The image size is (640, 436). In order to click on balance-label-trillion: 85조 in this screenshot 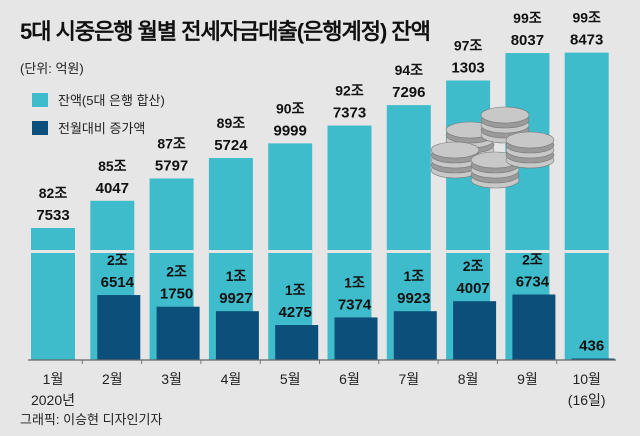, I will do `click(112, 166)`.